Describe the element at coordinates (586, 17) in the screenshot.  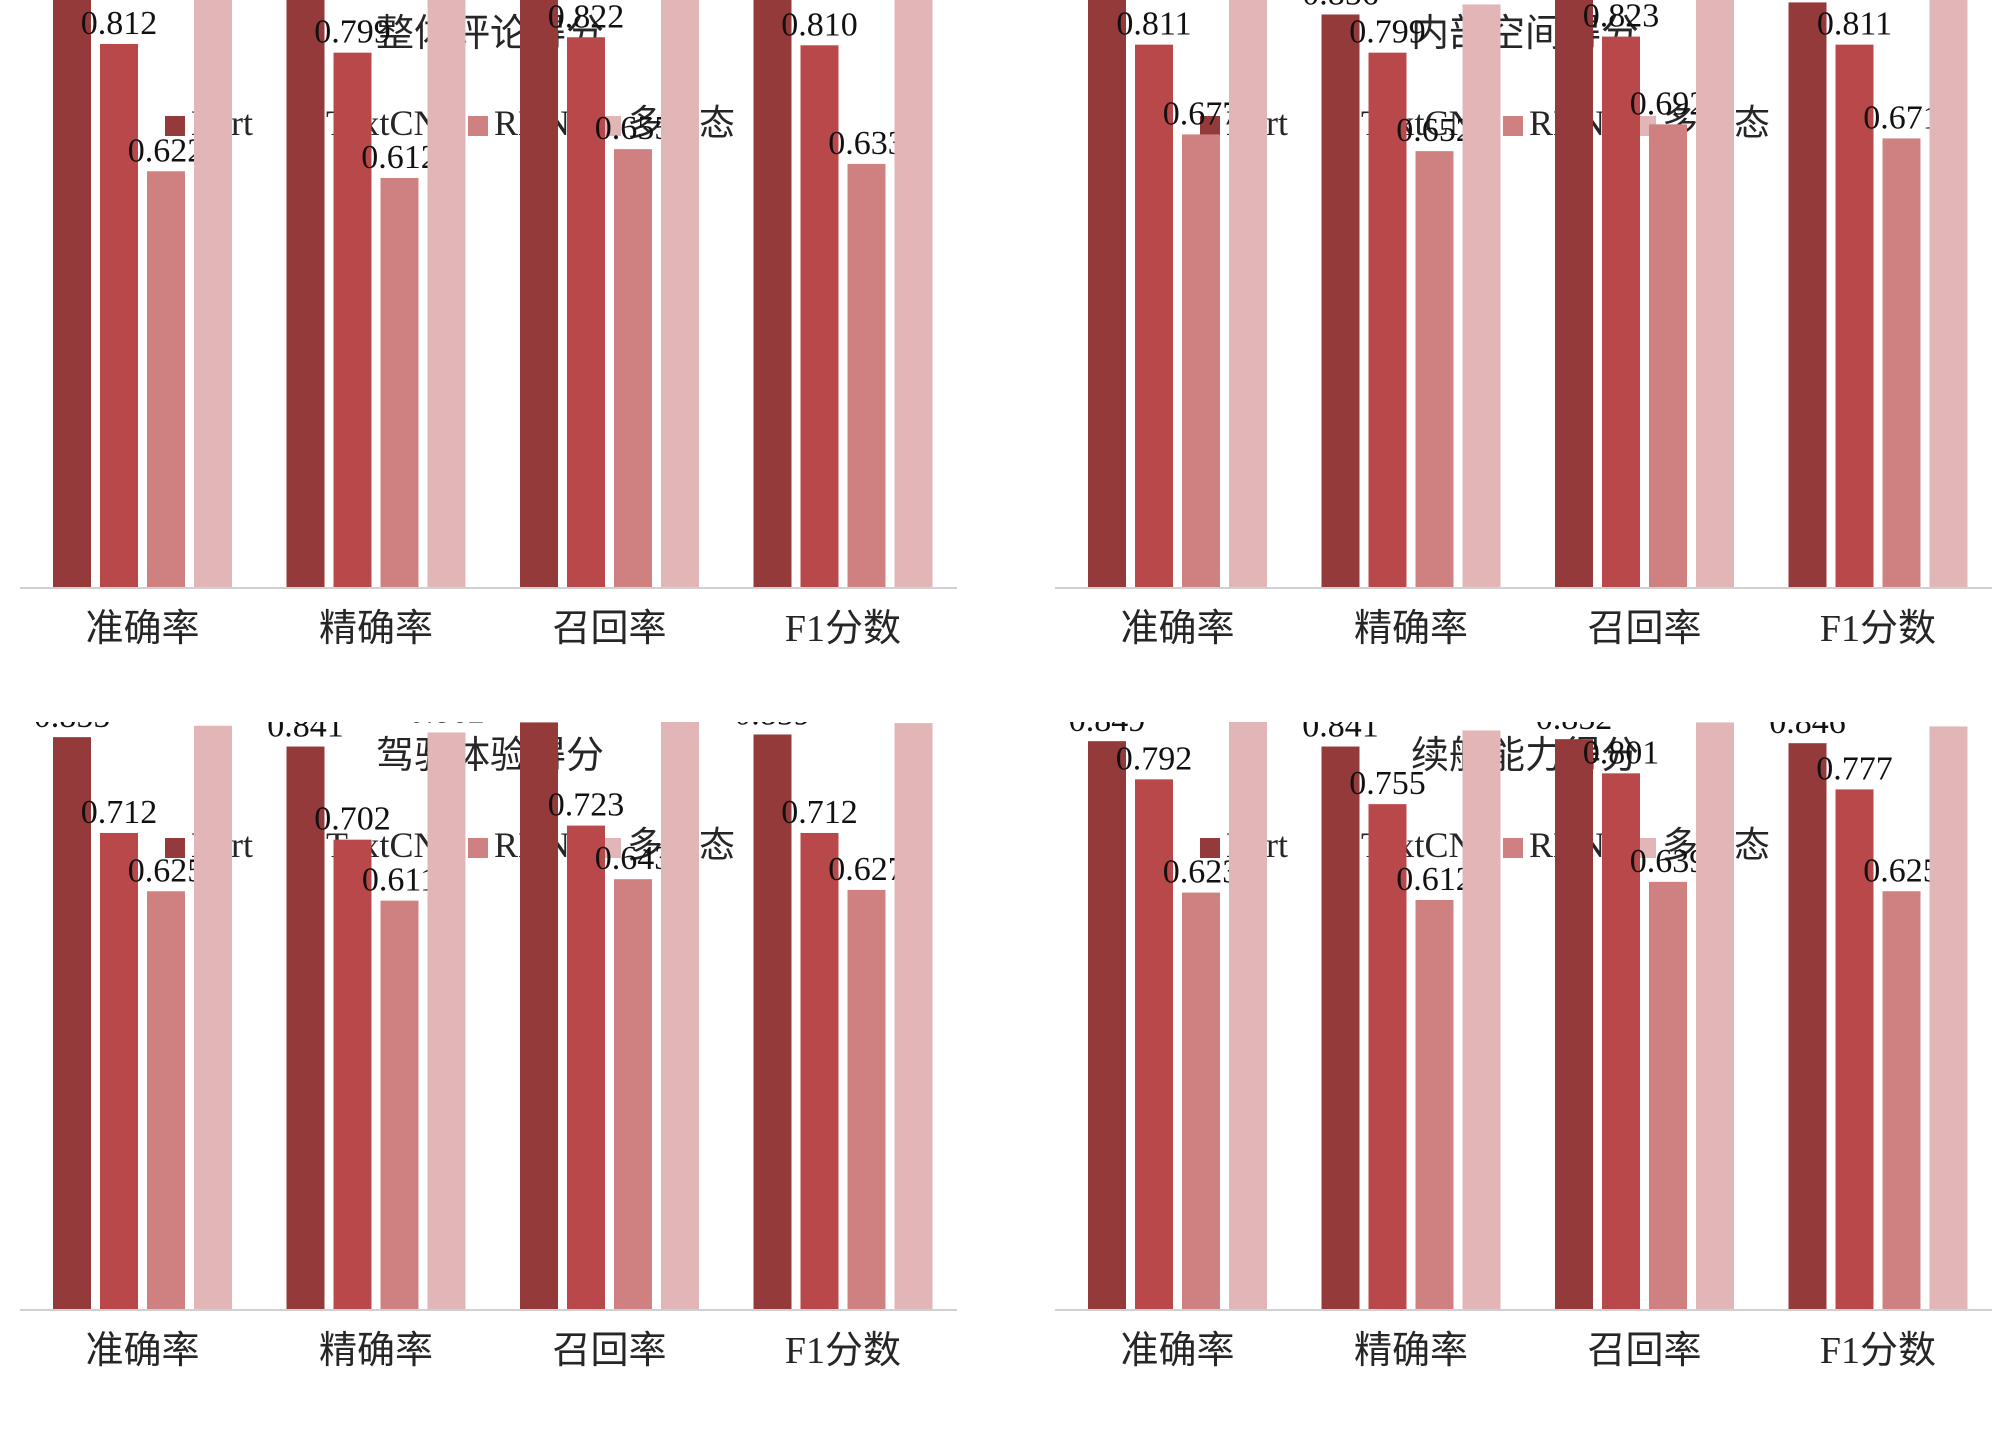
I see `bar-value-label: 0.822` at that location.